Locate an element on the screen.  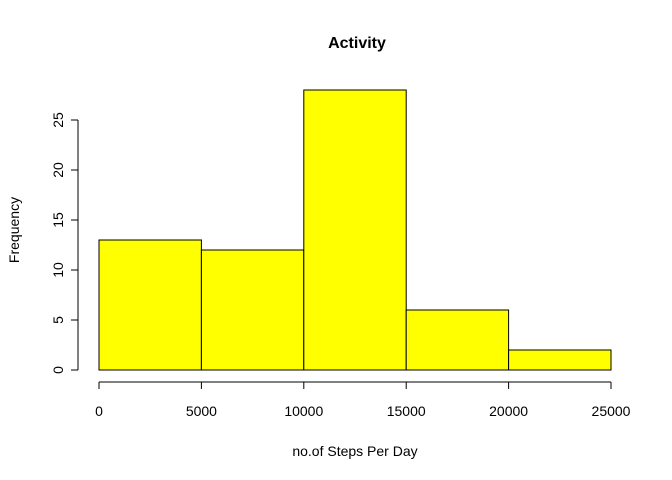
chart-title: Activity is located at coordinates (357, 43).